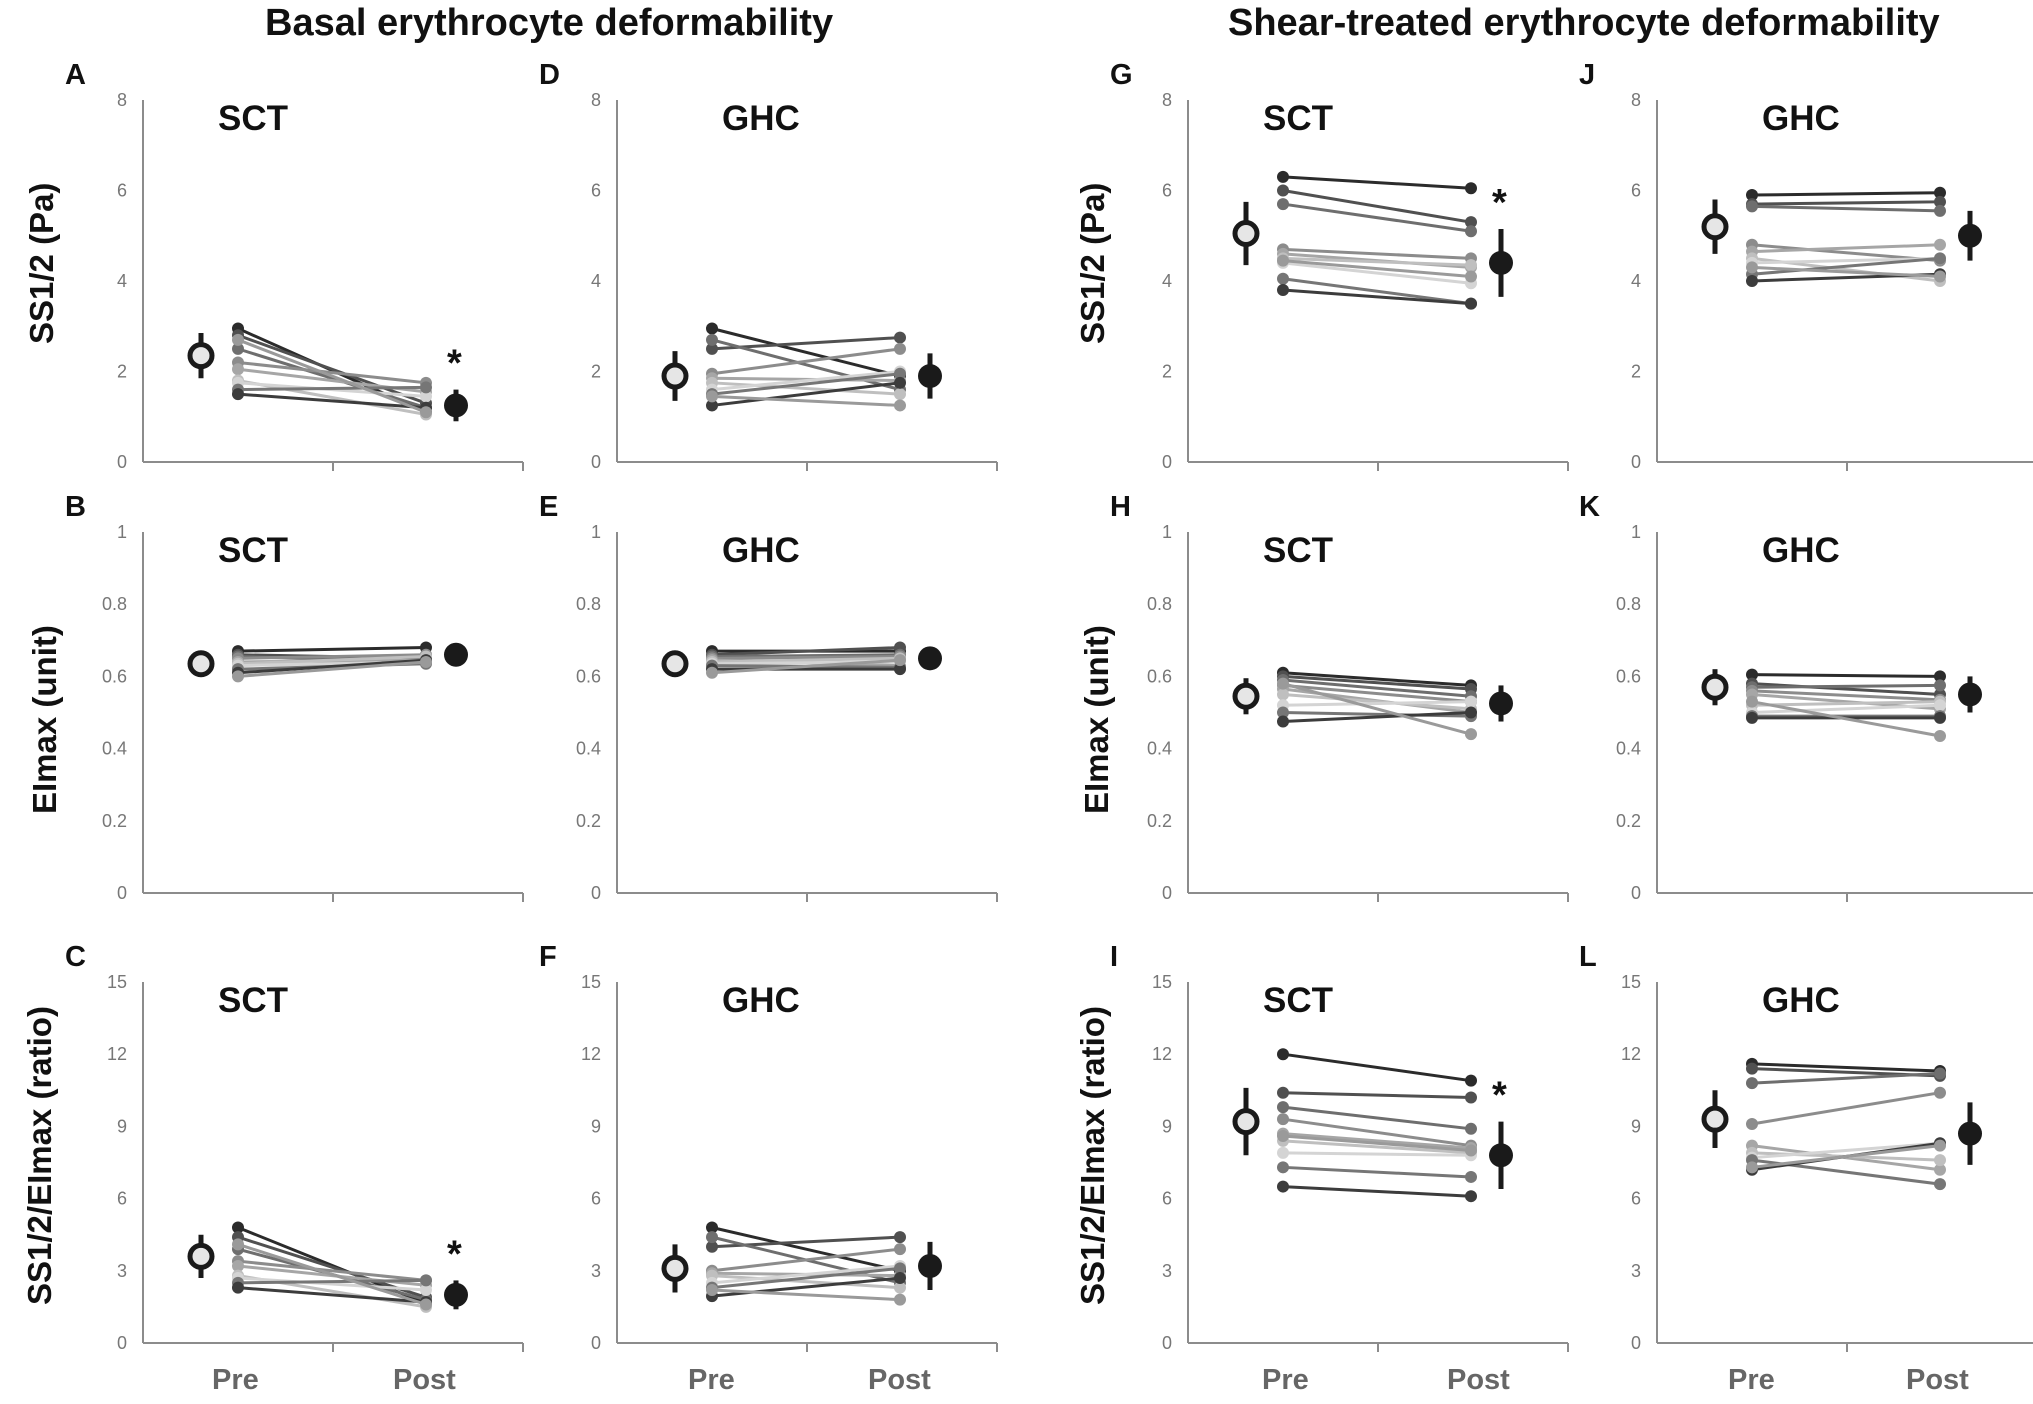 The image size is (2033, 1404). What do you see at coordinates (39, 1155) in the screenshot?
I see `ylabel-ratio-left: SS1/2/EImax (ratio)` at bounding box center [39, 1155].